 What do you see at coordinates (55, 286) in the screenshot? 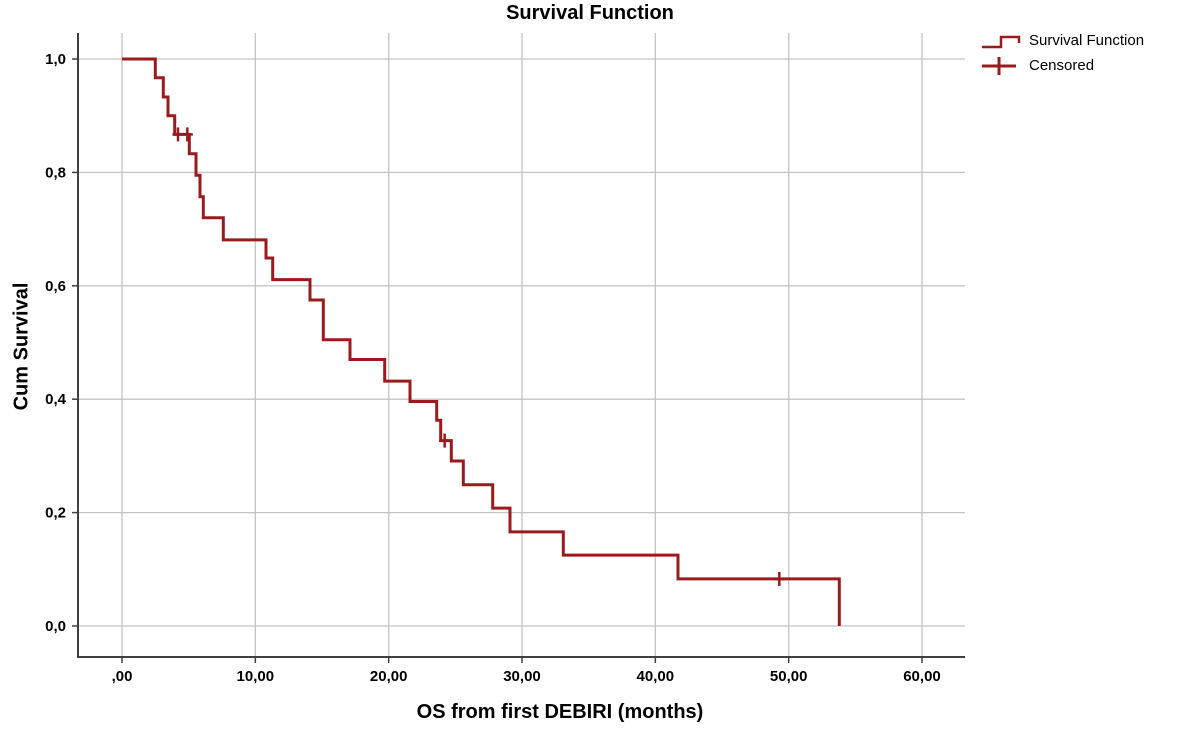
I see `y-tick-label: 0,6` at bounding box center [55, 286].